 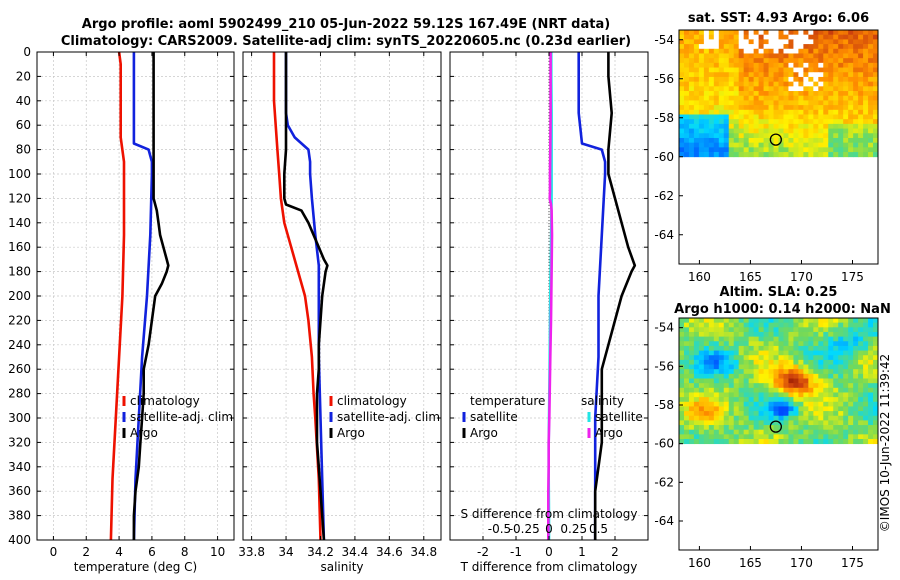 What do you see at coordinates (507, 401) in the screenshot?
I see `difference-legend-temperature-title: temperature` at bounding box center [507, 401].